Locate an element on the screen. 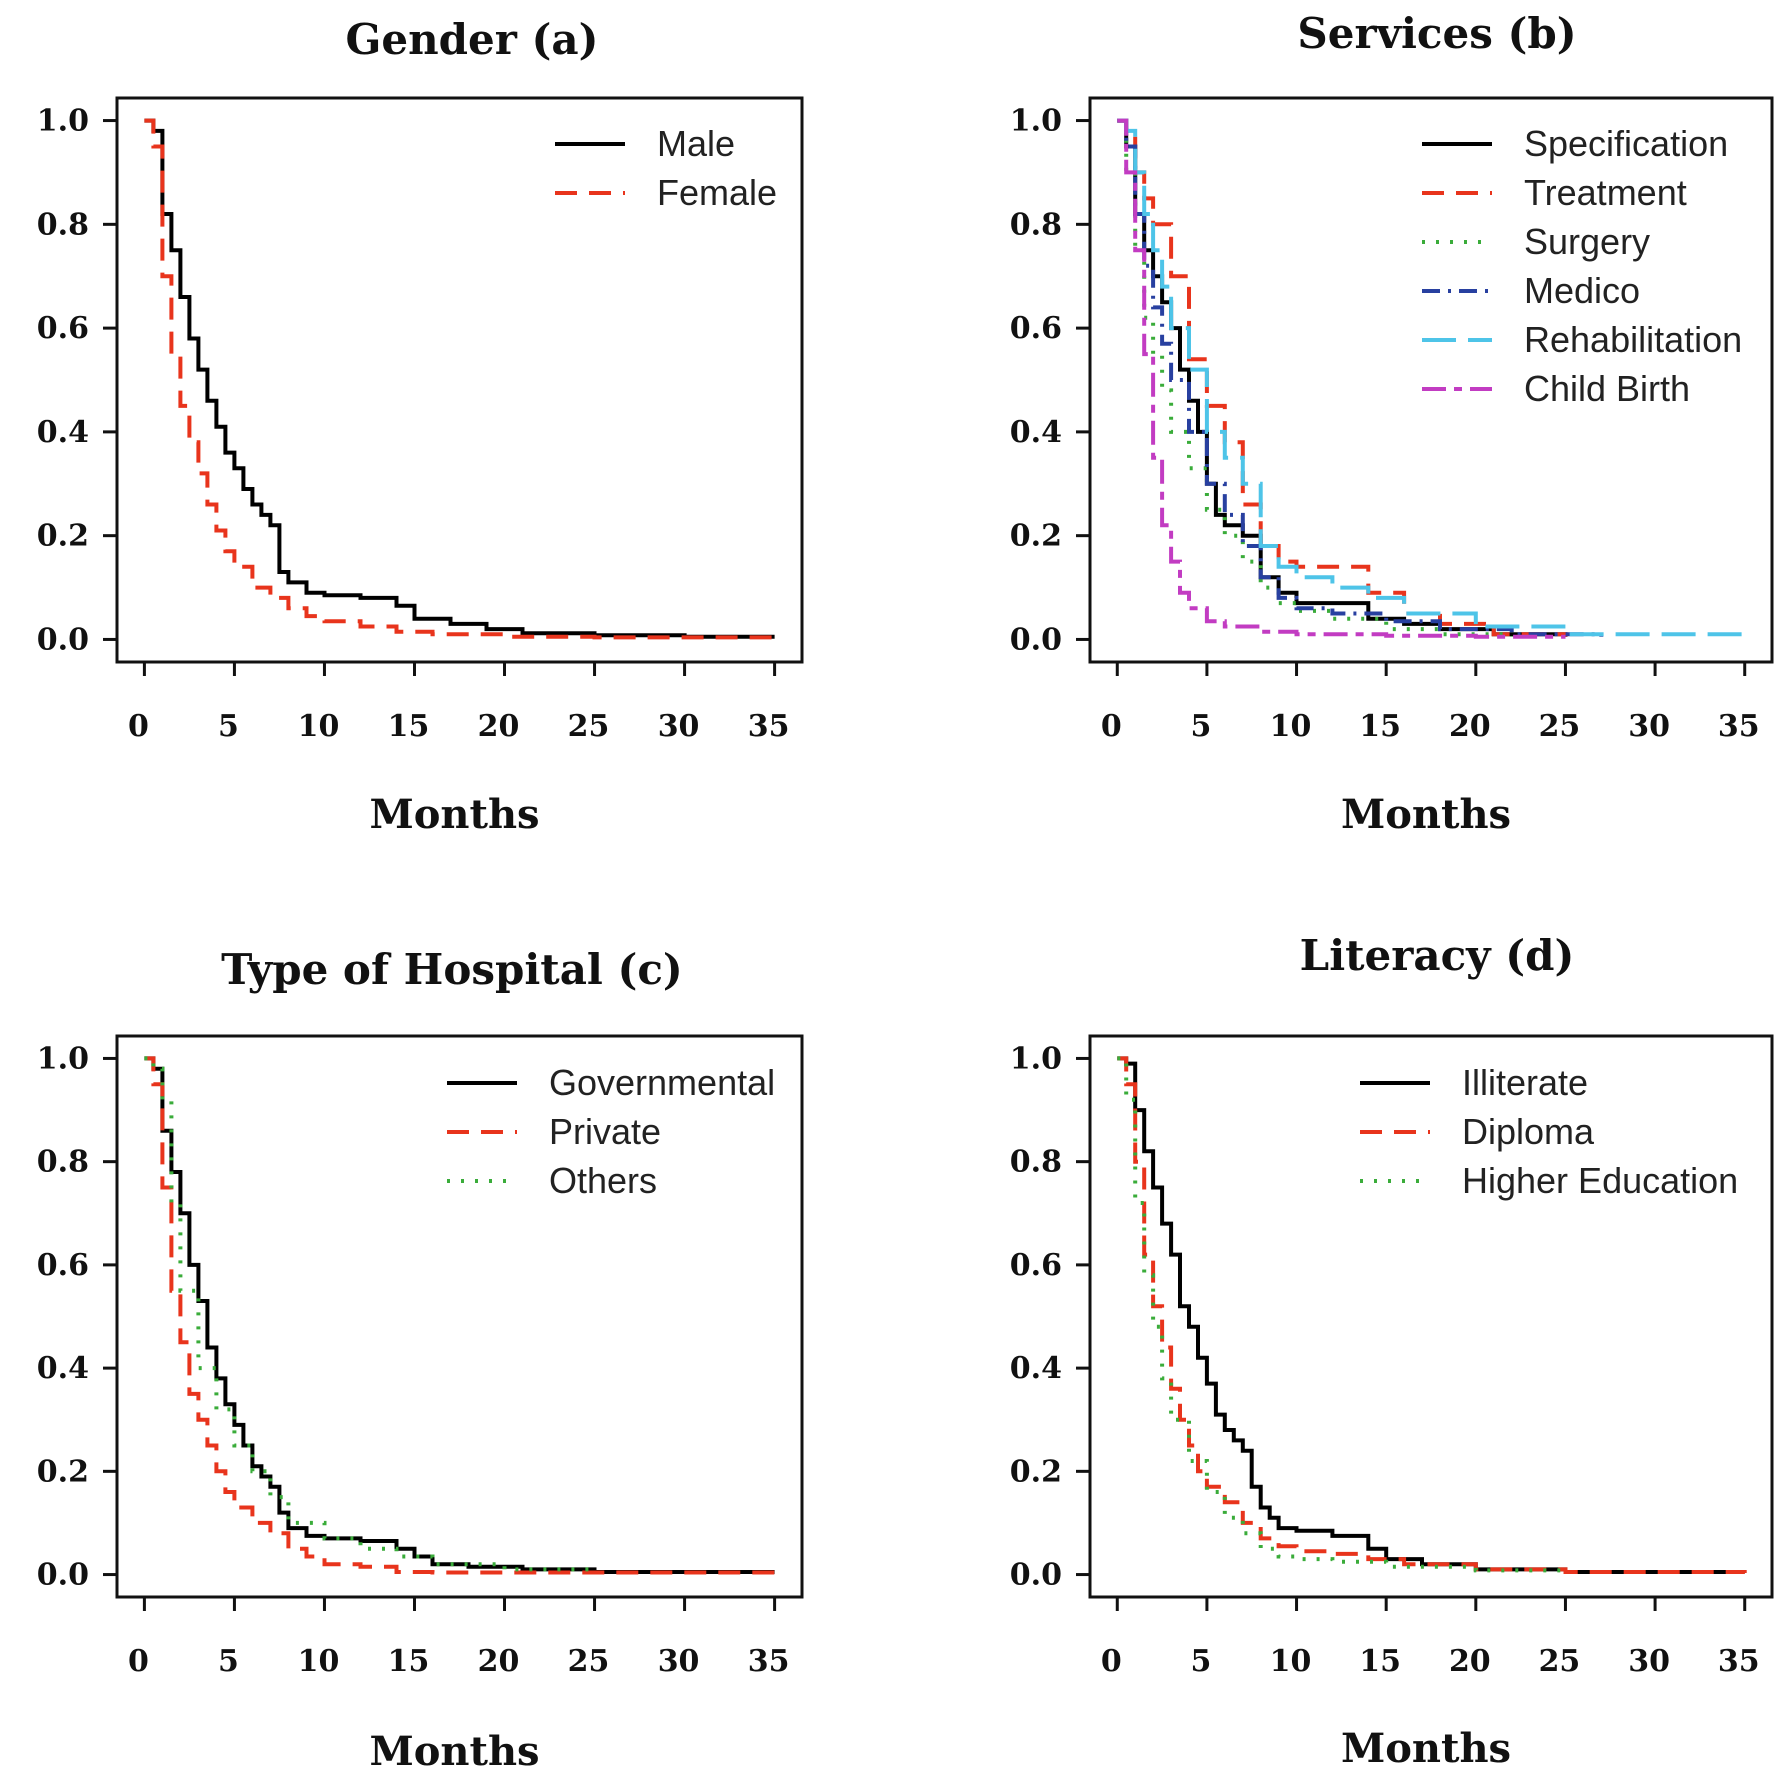 The height and width of the screenshot is (1773, 1780). legend: Male Female is located at coordinates (666, 168).